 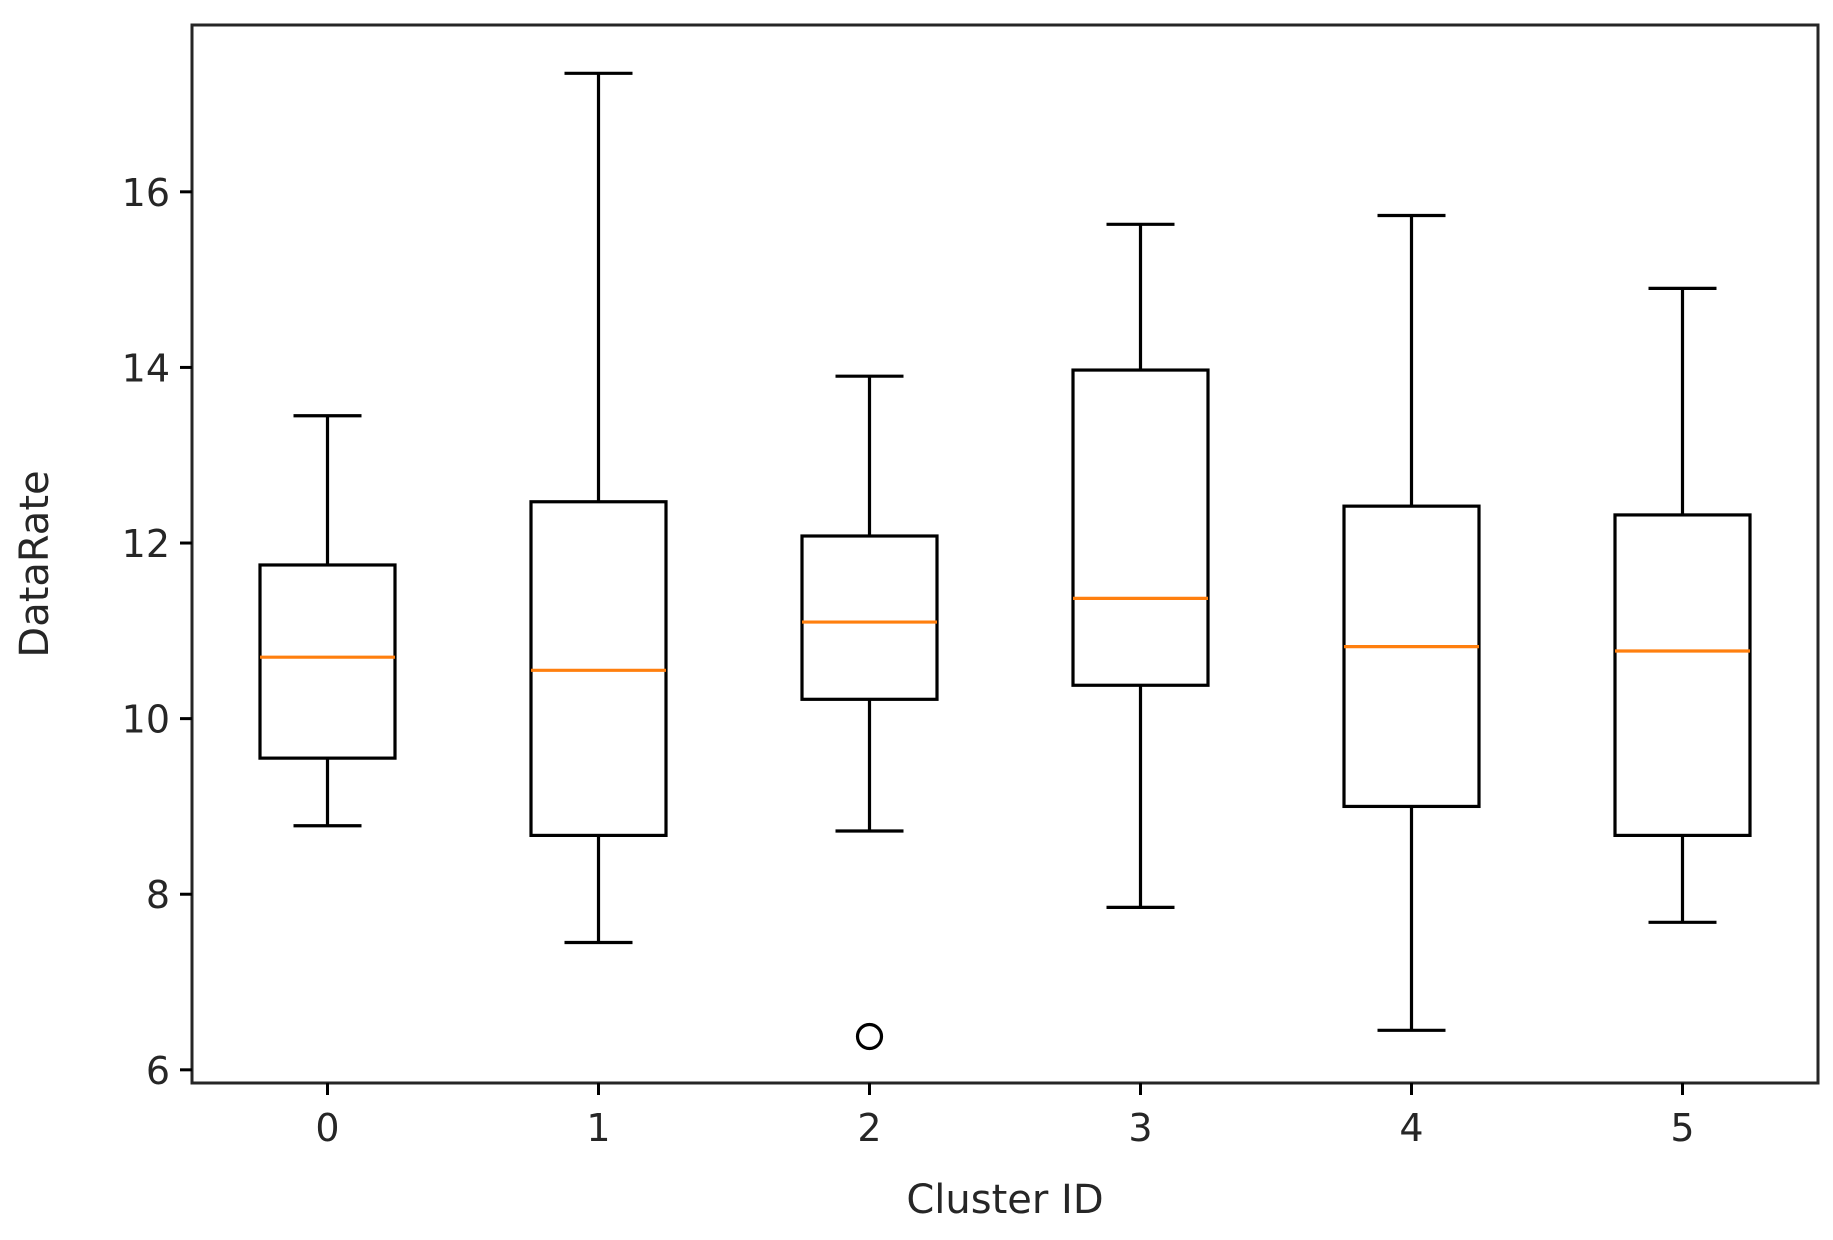 I want to click on y-tick-label: 10, so click(x=146, y=720).